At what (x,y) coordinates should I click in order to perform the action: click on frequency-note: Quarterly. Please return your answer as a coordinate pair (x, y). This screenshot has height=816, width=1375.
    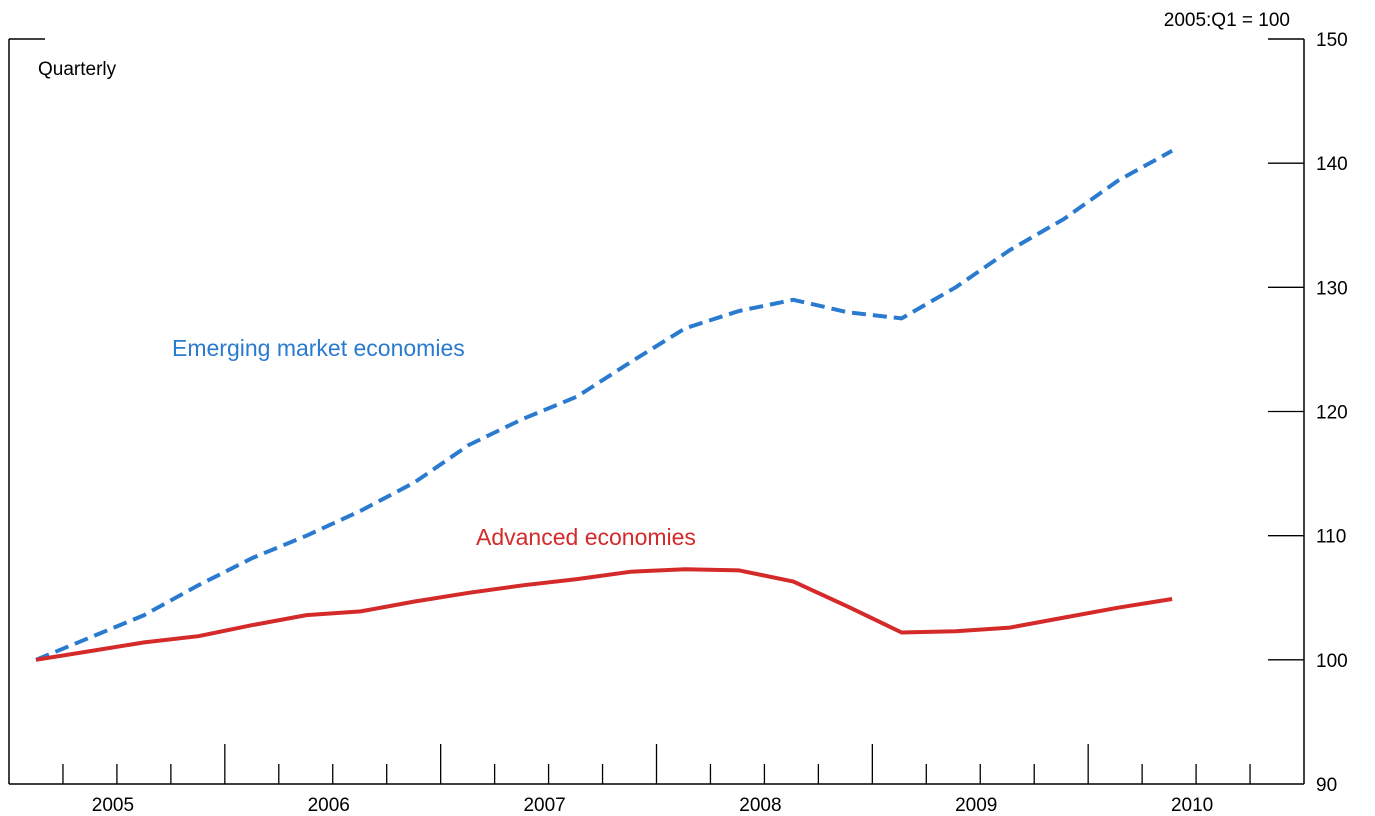
    Looking at the image, I should click on (77, 69).